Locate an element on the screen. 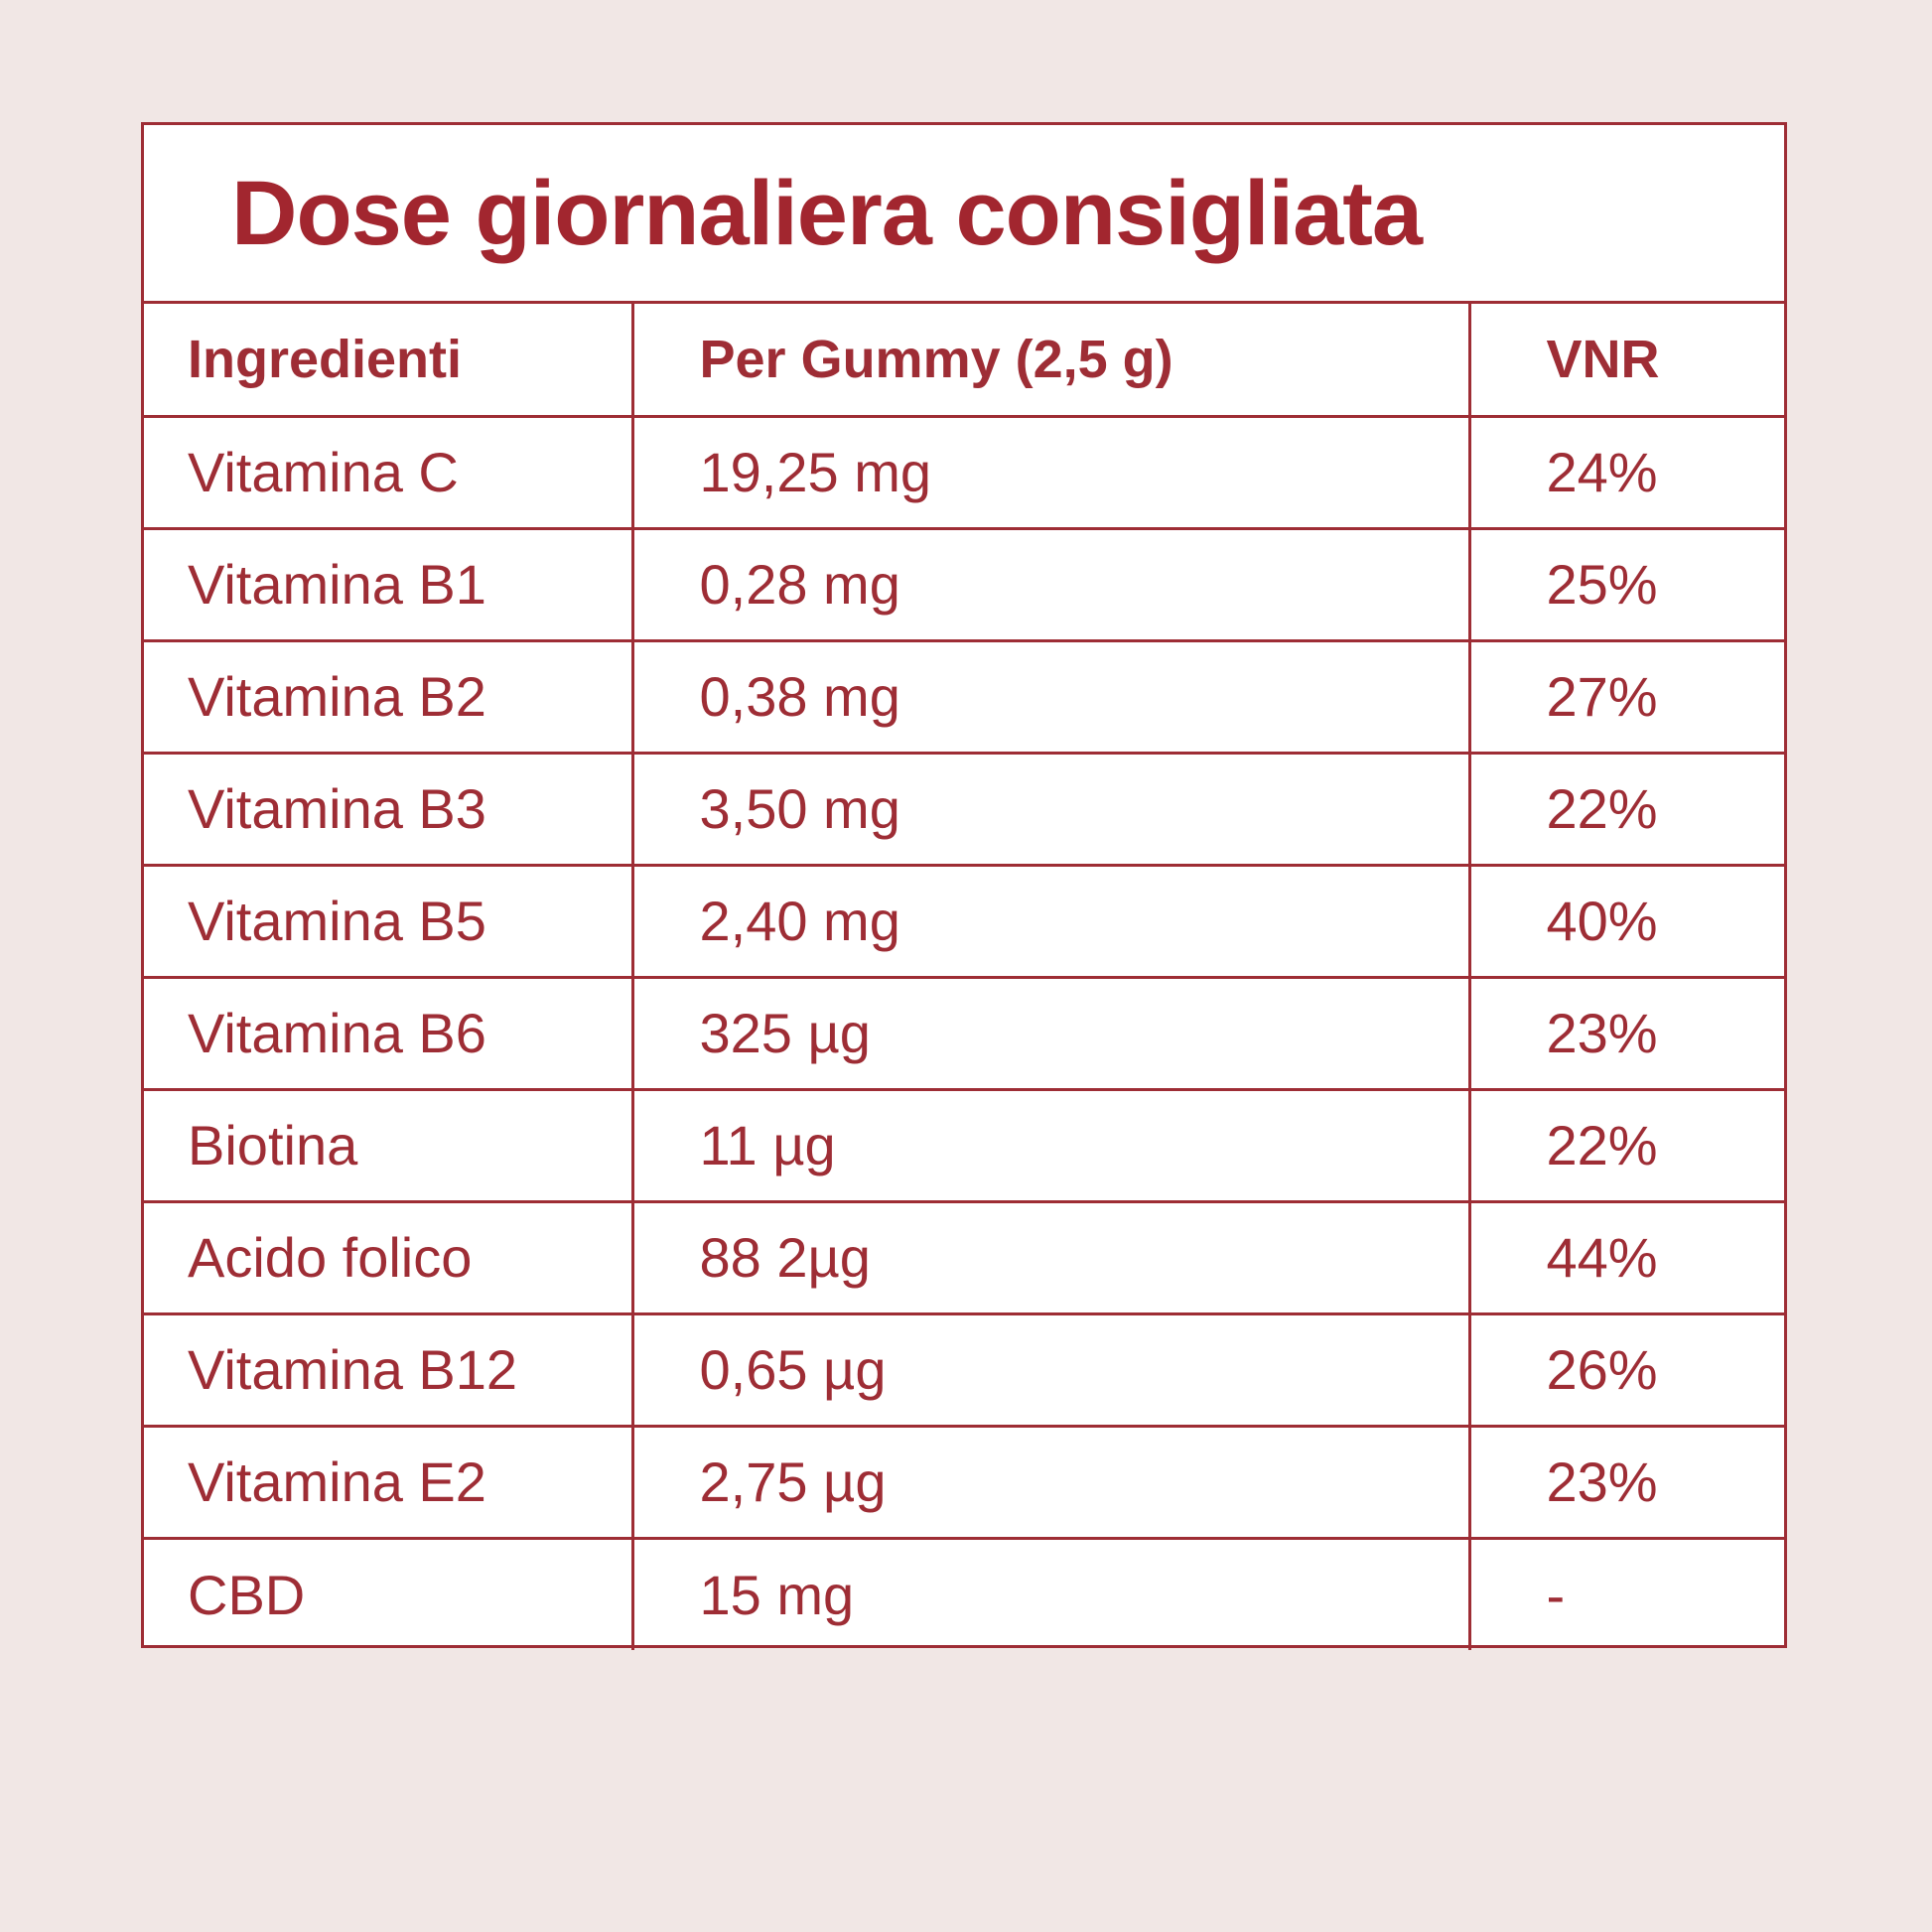  vnr-cell: - is located at coordinates (1626, 1593).